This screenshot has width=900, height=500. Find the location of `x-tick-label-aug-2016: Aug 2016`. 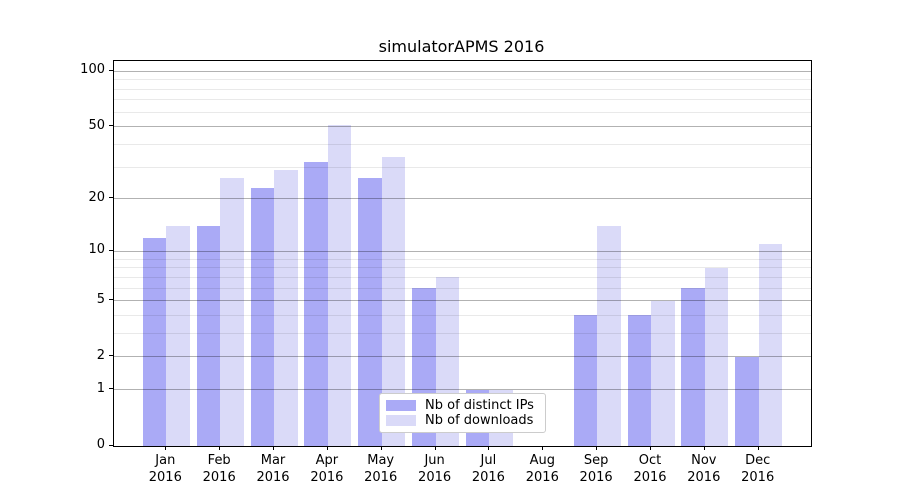

x-tick-label-aug-2016: Aug 2016 is located at coordinates (542, 469).